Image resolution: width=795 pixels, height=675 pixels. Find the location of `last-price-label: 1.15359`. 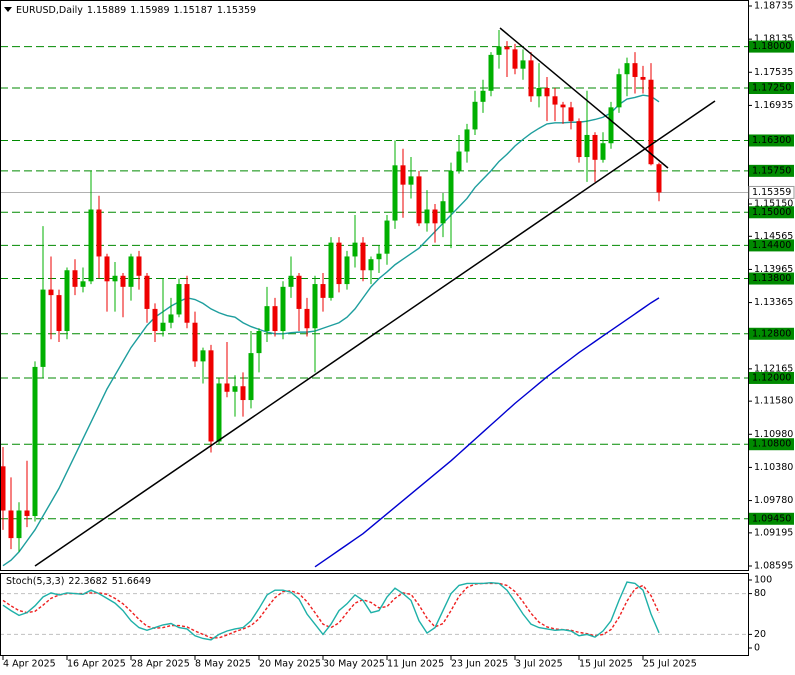

last-price-label: 1.15359 is located at coordinates (771, 192).